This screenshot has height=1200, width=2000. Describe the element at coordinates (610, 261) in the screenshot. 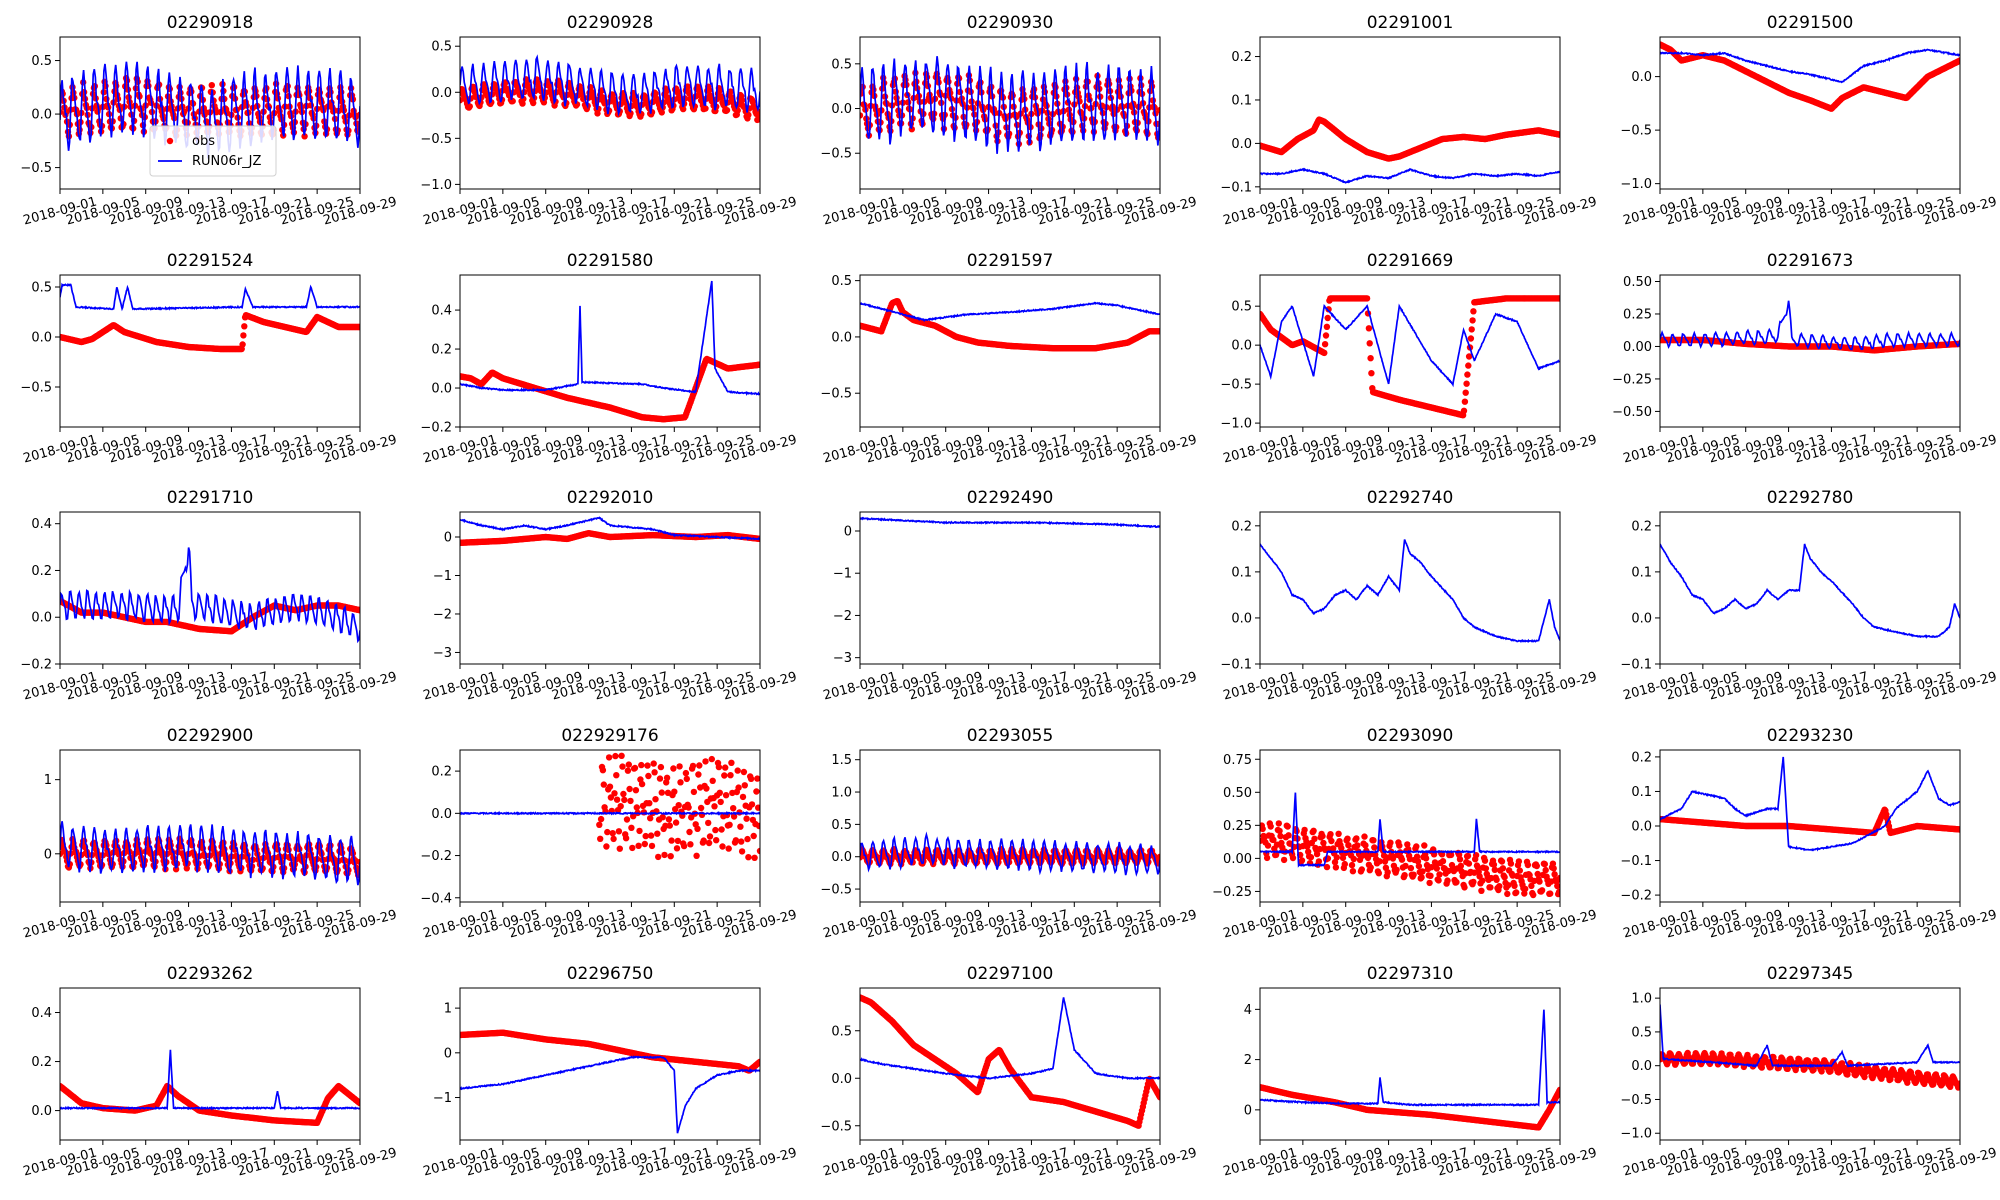

I see `panel-title: 02291580` at that location.